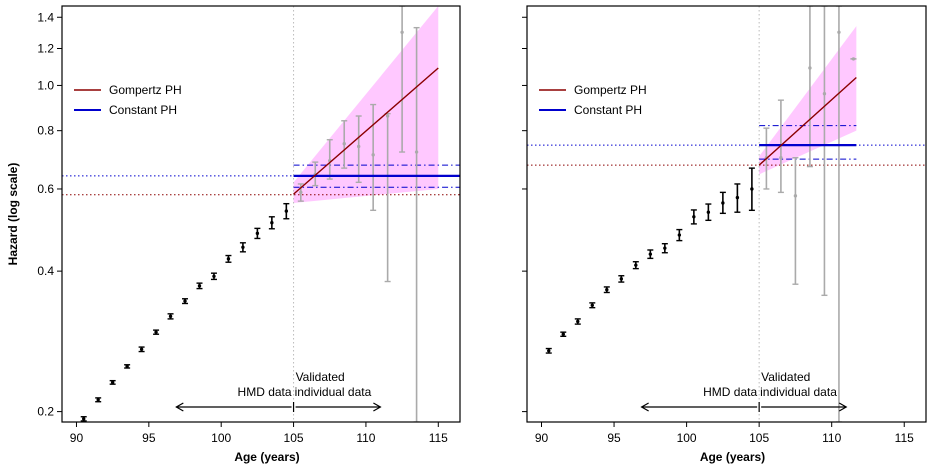 Image resolution: width=930 pixels, height=466 pixels. I want to click on gompertz-confidence-band, so click(808, 100).